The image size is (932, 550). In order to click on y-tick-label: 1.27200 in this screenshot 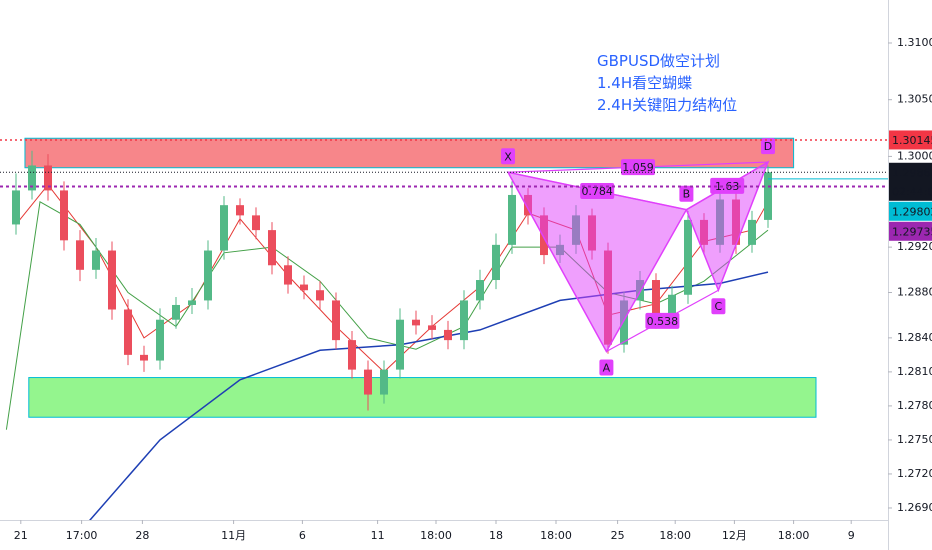, I will do `click(914, 473)`.